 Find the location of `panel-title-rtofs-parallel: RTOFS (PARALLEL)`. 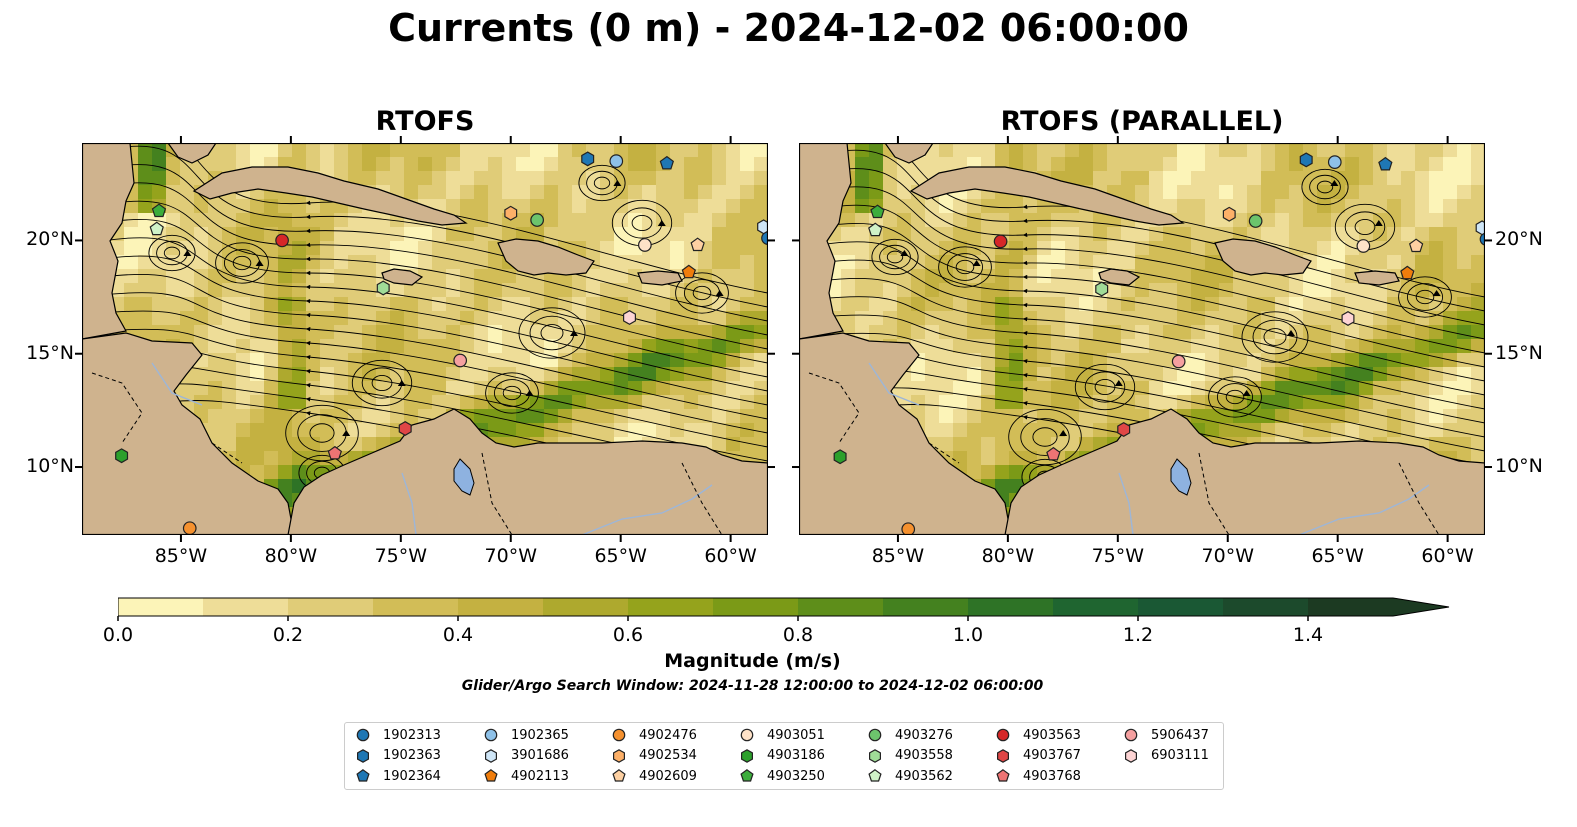

panel-title-rtofs-parallel: RTOFS (PARALLEL) is located at coordinates (1142, 121).